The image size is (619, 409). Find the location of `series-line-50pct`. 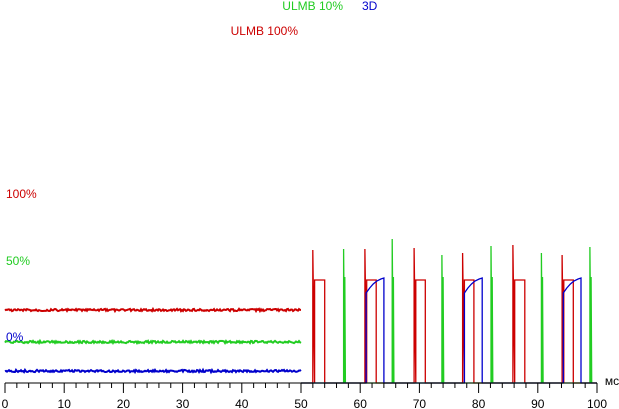

series-line-50pct is located at coordinates (153, 342).